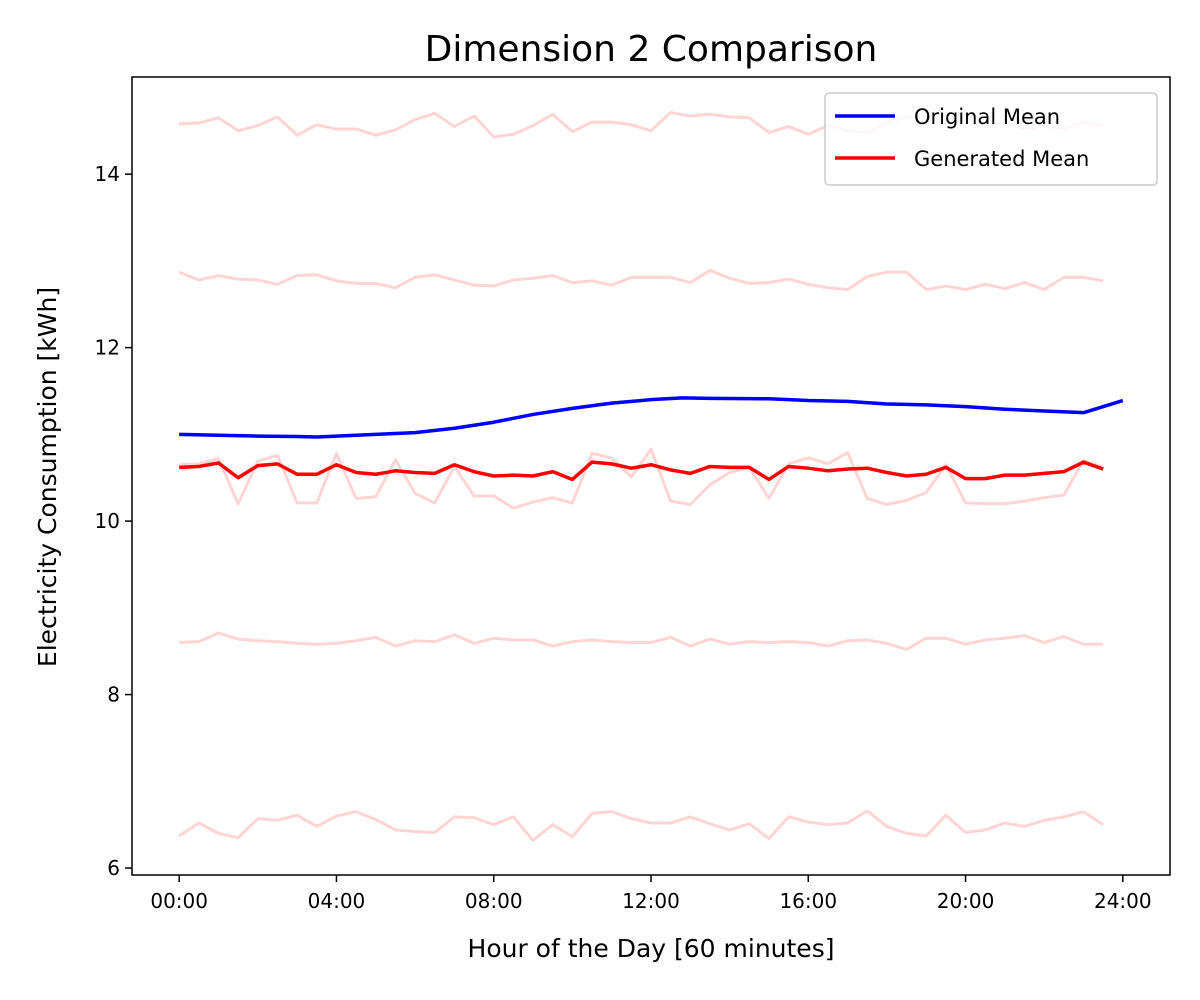 The height and width of the screenshot is (1000, 1200). I want to click on x-tick-label: 04:00, so click(337, 901).